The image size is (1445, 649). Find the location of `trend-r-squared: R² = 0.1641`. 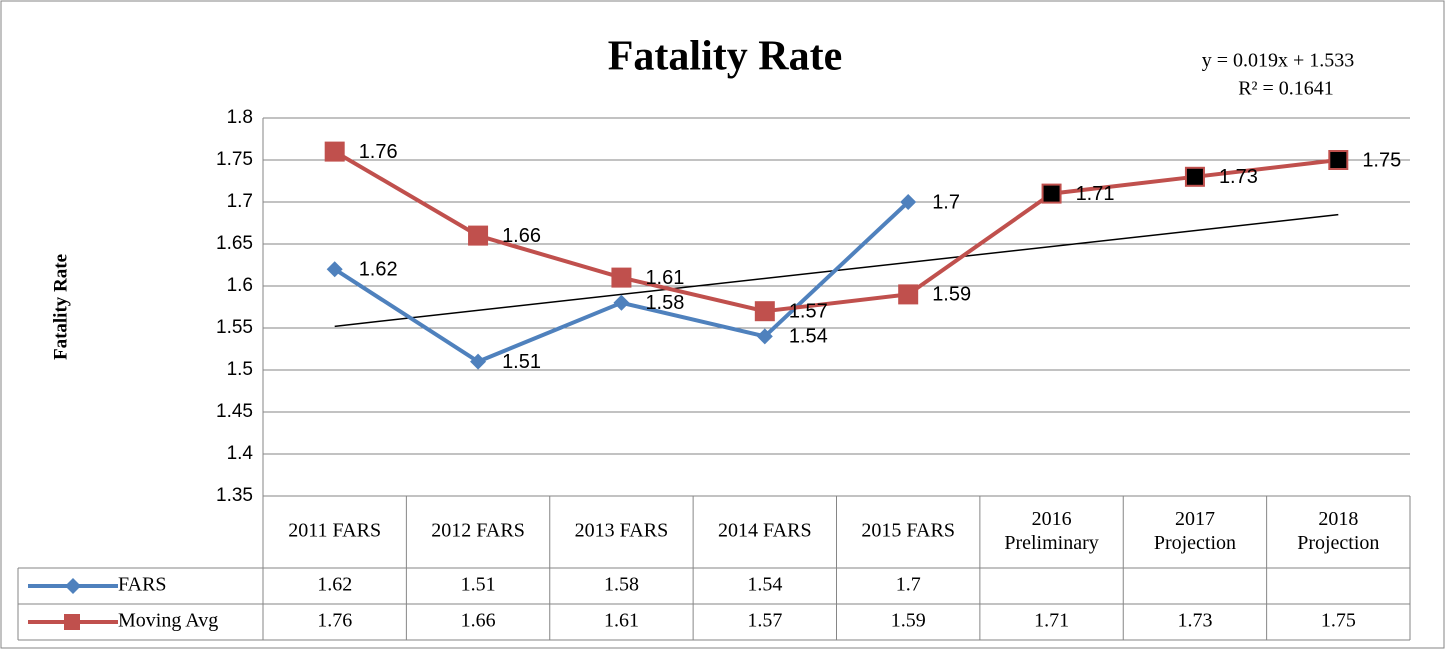

trend-r-squared: R² = 0.1641 is located at coordinates (1286, 89).